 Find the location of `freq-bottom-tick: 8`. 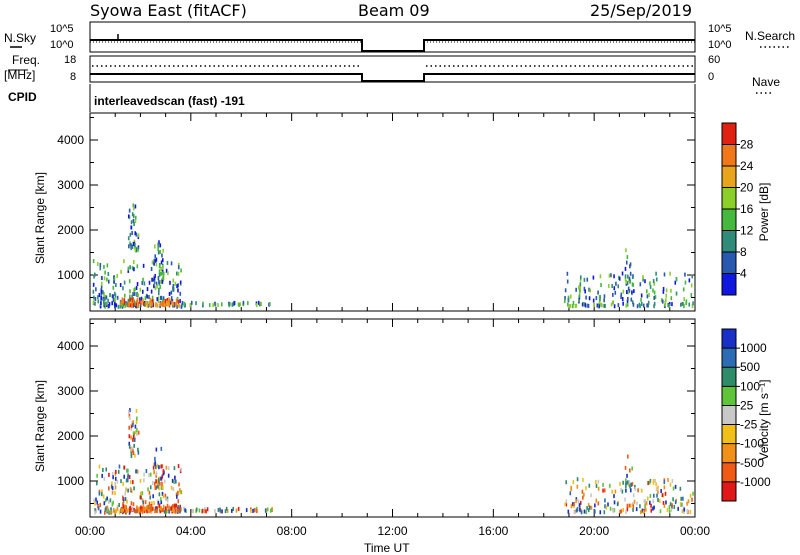

freq-bottom-tick: 8 is located at coordinates (73, 77).